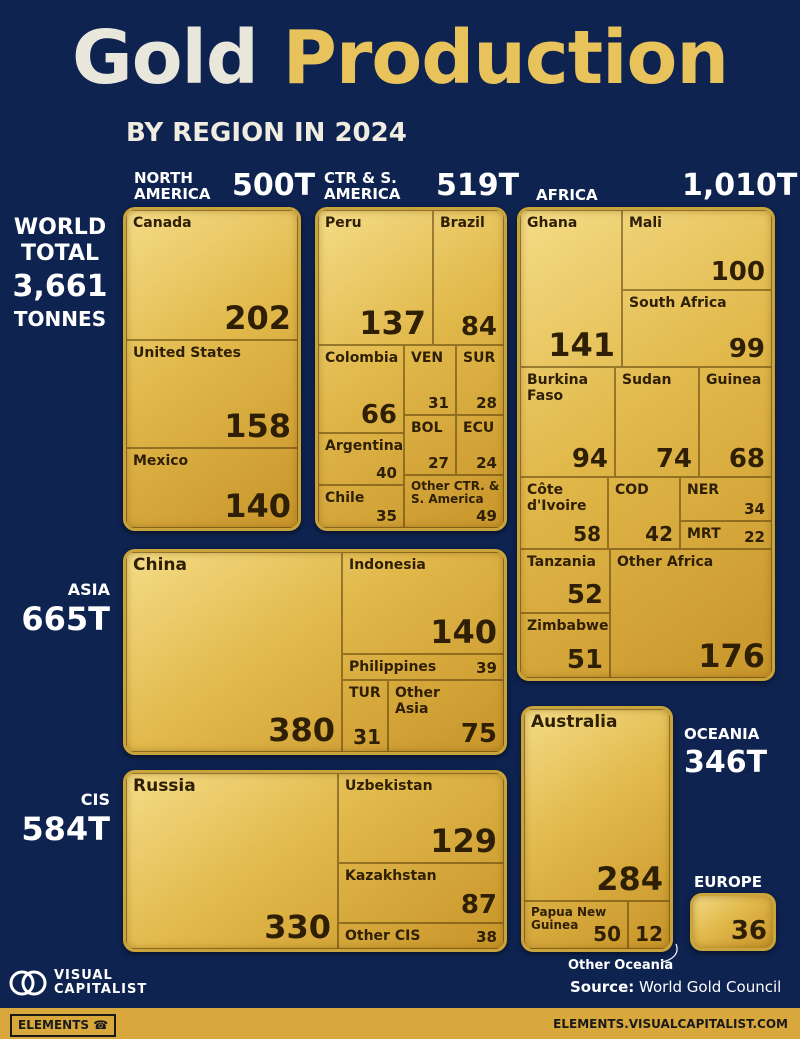 Image resolution: width=800 pixels, height=1039 pixels. What do you see at coordinates (430, 445) in the screenshot?
I see `cell-bol: BOL 27` at bounding box center [430, 445].